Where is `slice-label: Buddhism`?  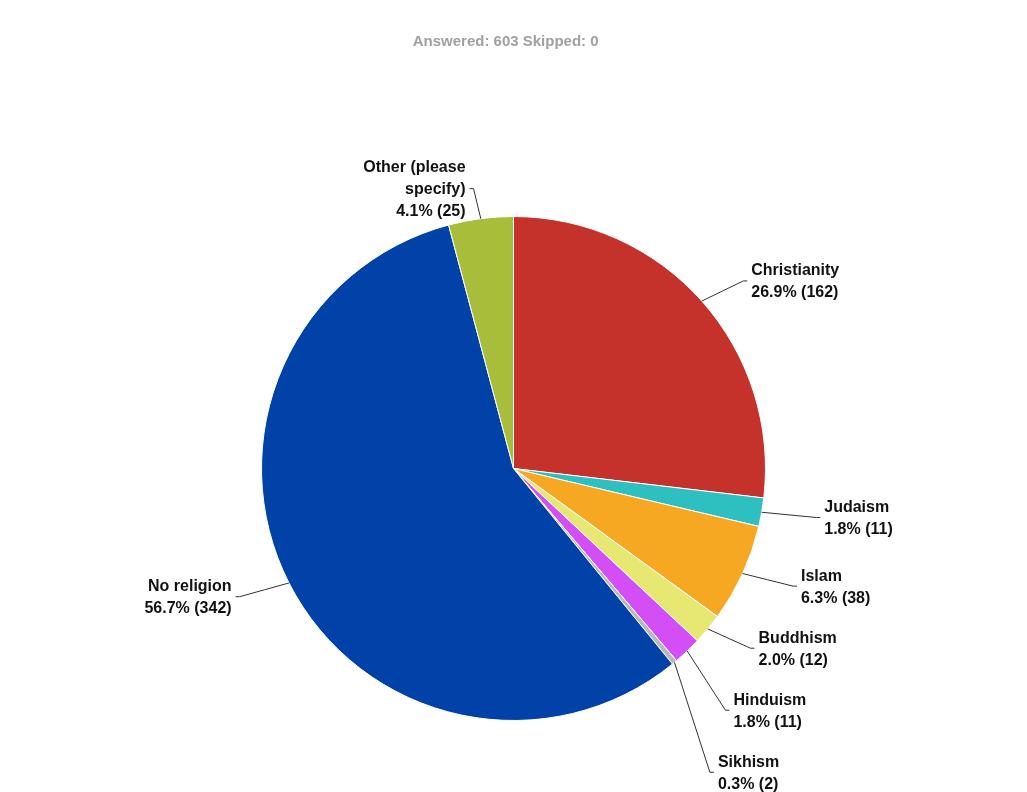
slice-label: Buddhism is located at coordinates (797, 637).